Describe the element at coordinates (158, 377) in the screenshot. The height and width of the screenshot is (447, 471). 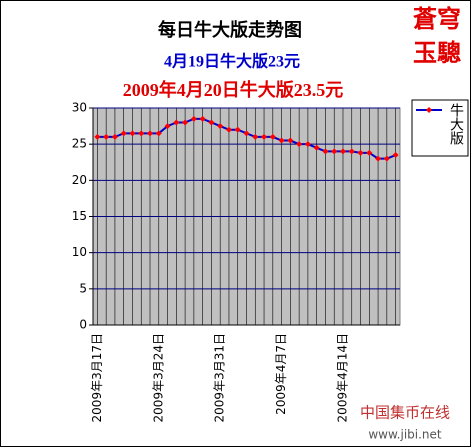
I see `x-tick-label: 2009年3月24日` at that location.